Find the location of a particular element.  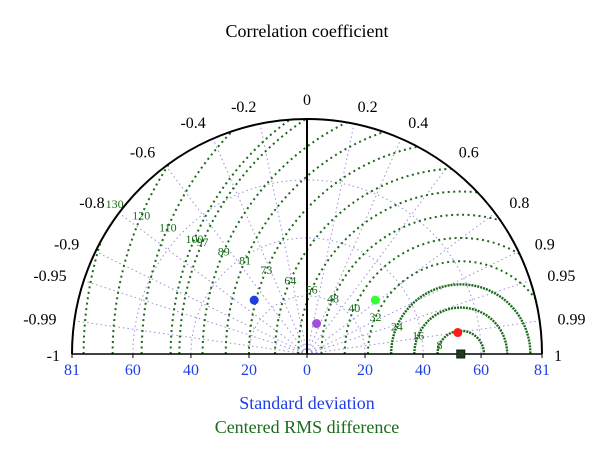

rms-label: 56 is located at coordinates (312, 289).